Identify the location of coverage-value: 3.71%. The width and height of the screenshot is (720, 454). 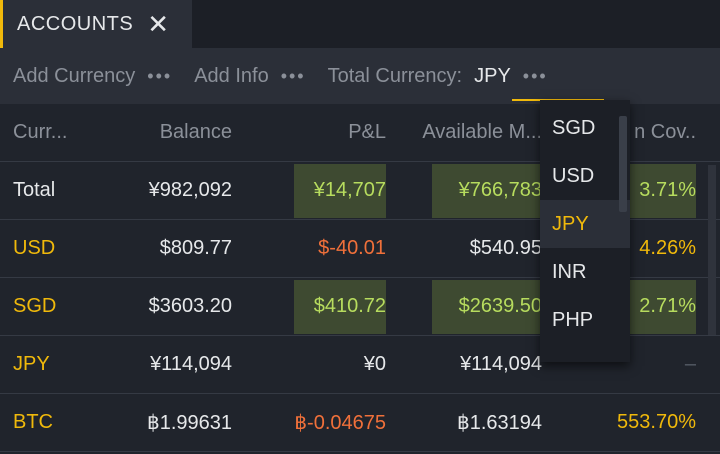
(667, 190).